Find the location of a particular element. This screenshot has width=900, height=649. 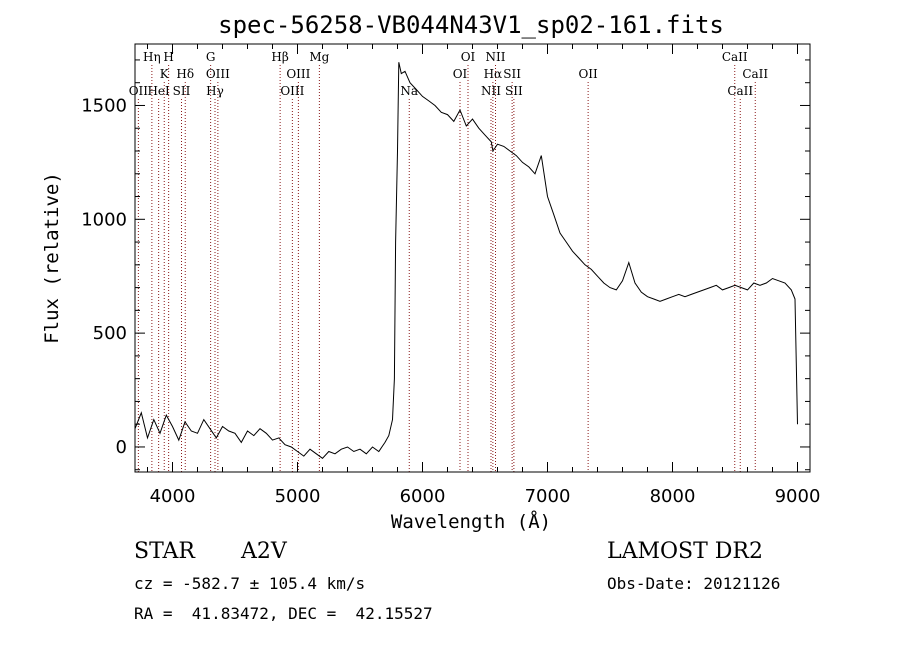

x-axis-label: Wavelength (Å) is located at coordinates (471, 521).